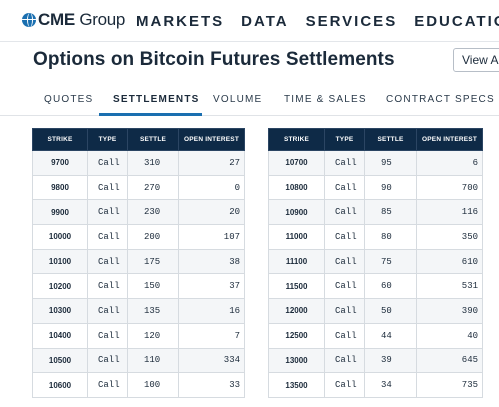  Describe the element at coordinates (153, 311) in the screenshot. I see `settle-cell: 135` at that location.